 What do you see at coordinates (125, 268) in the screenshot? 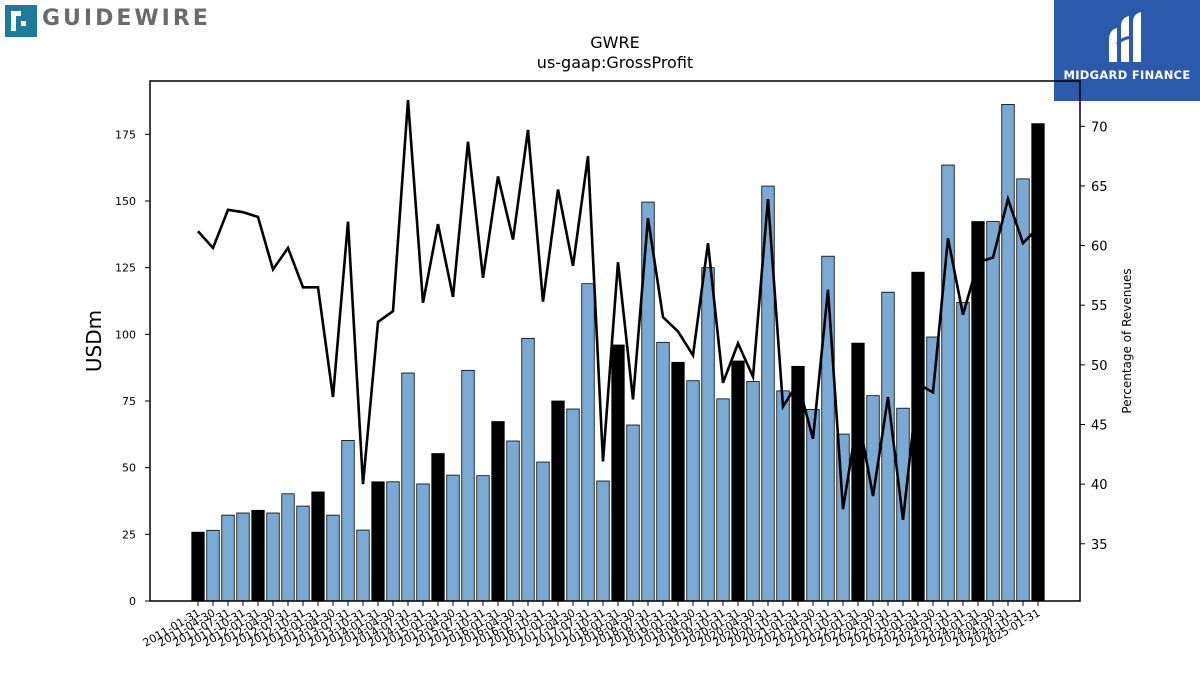
I see `y-tick-label: 125` at bounding box center [125, 268].